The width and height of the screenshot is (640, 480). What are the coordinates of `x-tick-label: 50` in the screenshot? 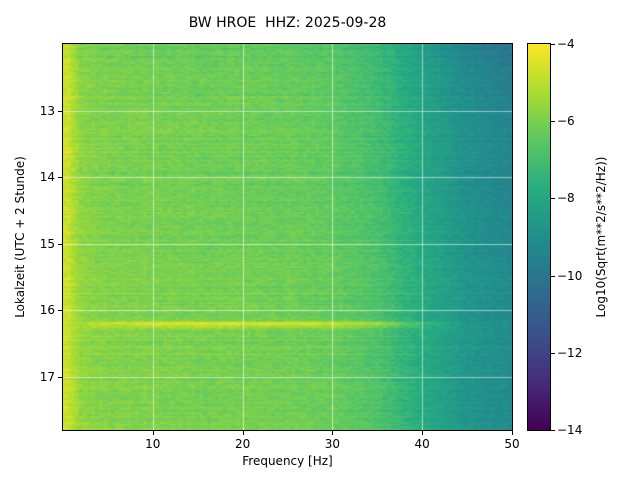 It's located at (512, 444).